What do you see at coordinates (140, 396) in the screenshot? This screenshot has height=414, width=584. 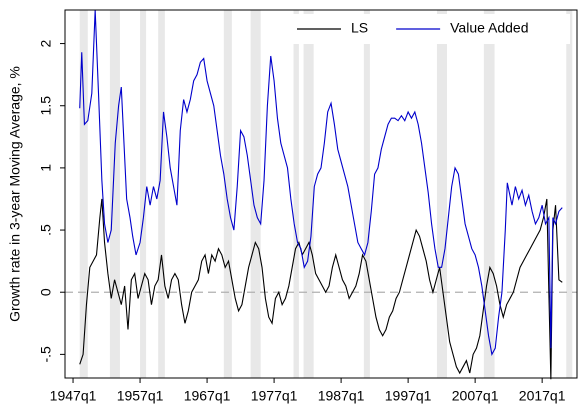 I see `x-tick-label: 1957q1` at bounding box center [140, 396].